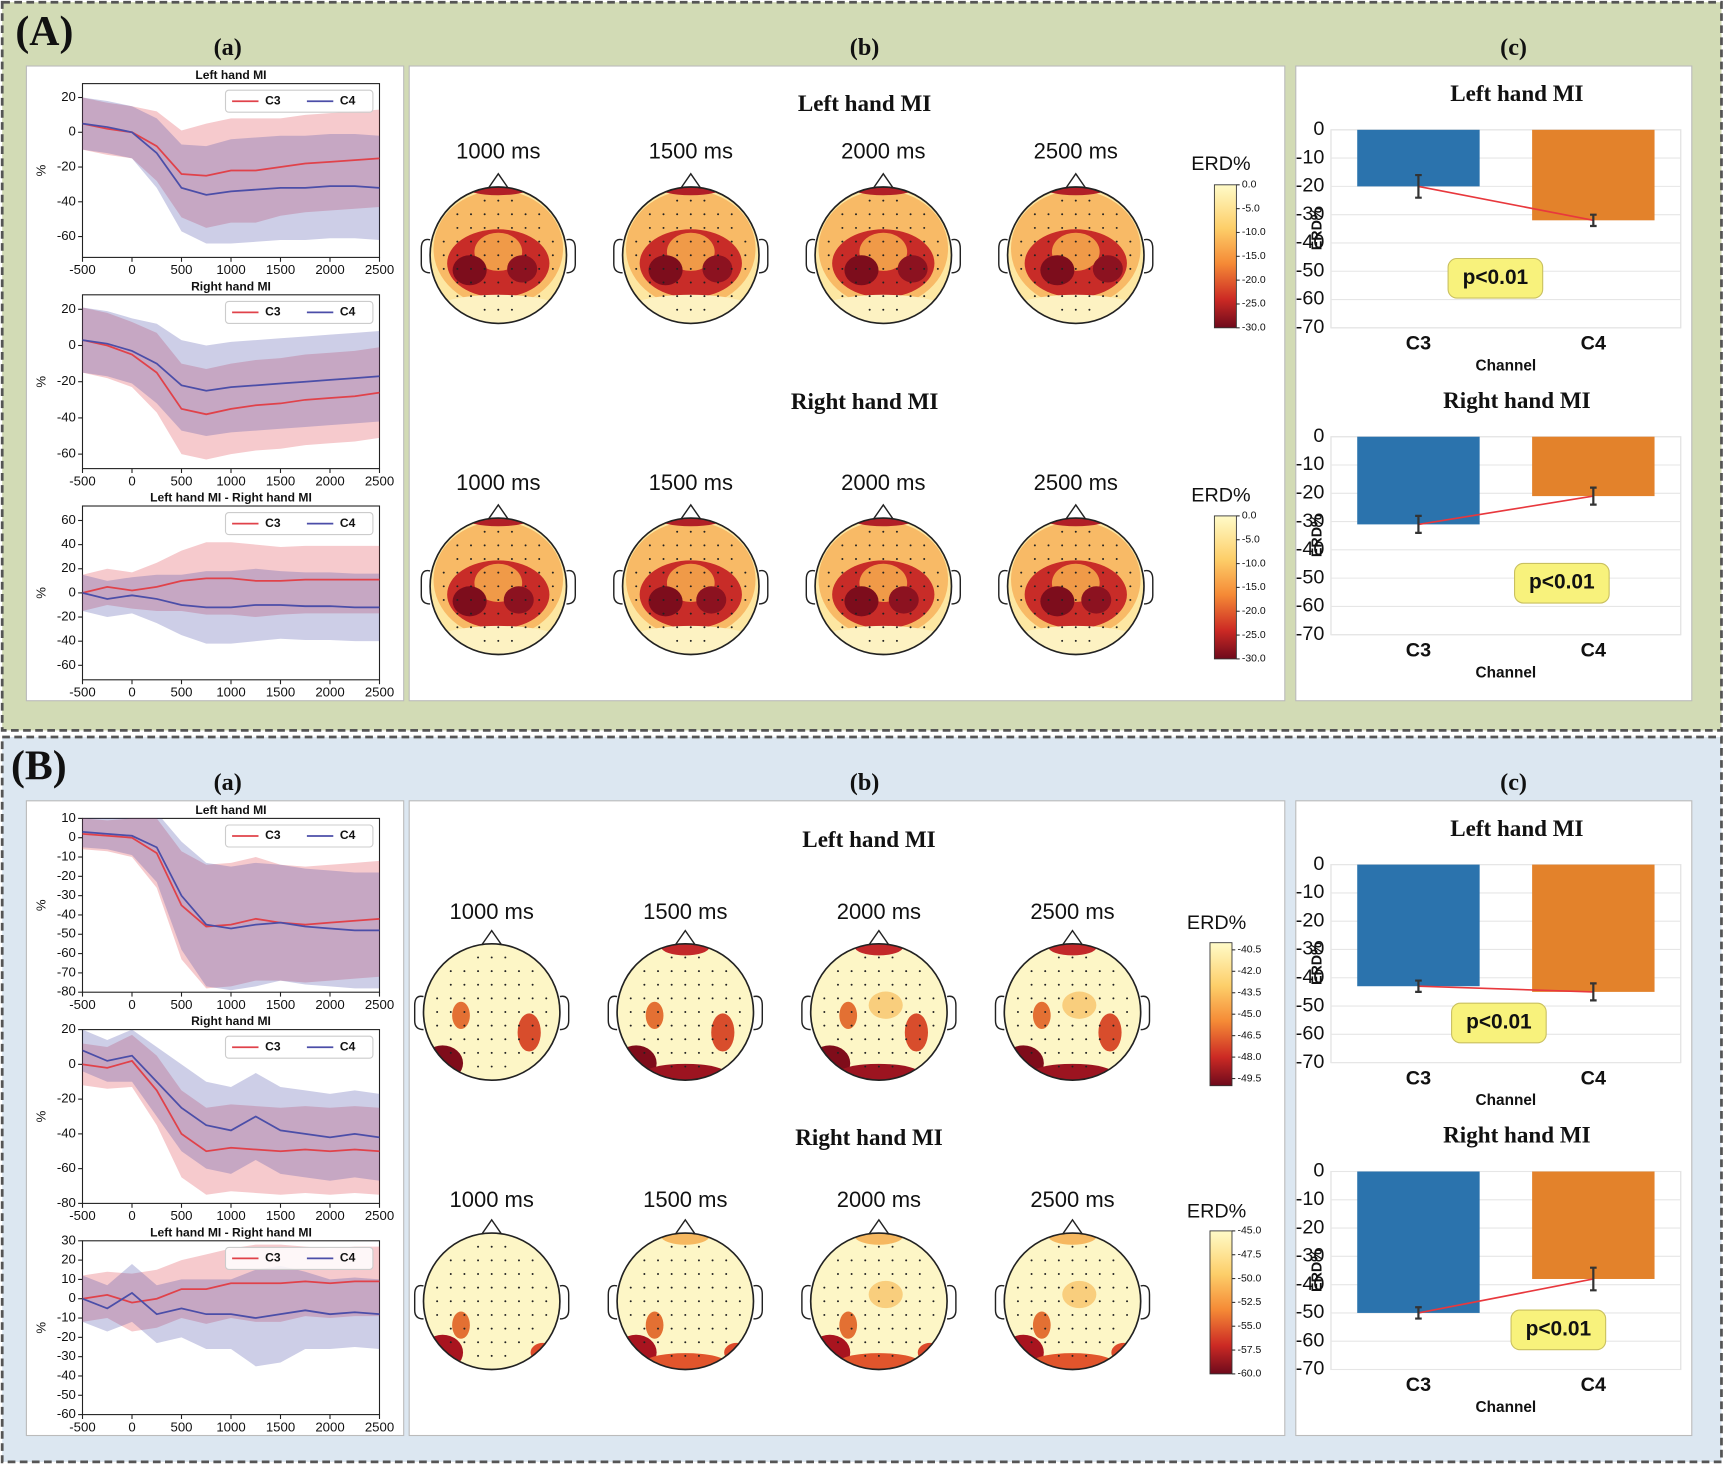  Describe the element at coordinates (1506, 989) in the screenshot. I see `connector-line` at that location.